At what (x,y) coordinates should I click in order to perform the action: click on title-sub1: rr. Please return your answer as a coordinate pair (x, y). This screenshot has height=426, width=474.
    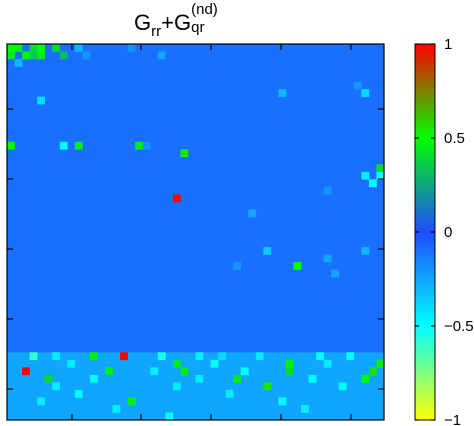
    Looking at the image, I should click on (156, 31).